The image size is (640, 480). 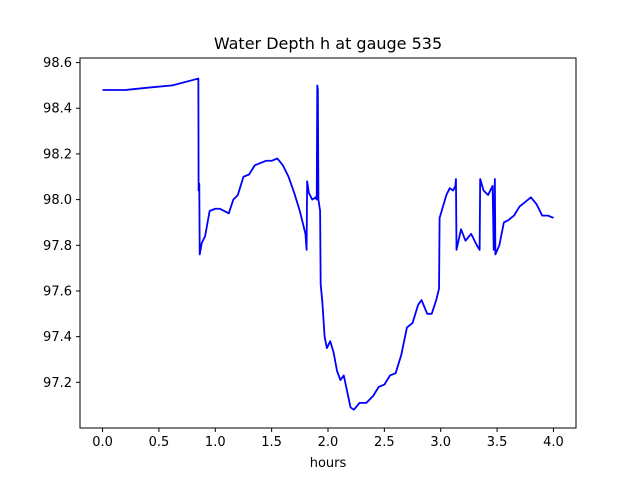 I want to click on x-tick-label: 3.5, so click(x=497, y=442).